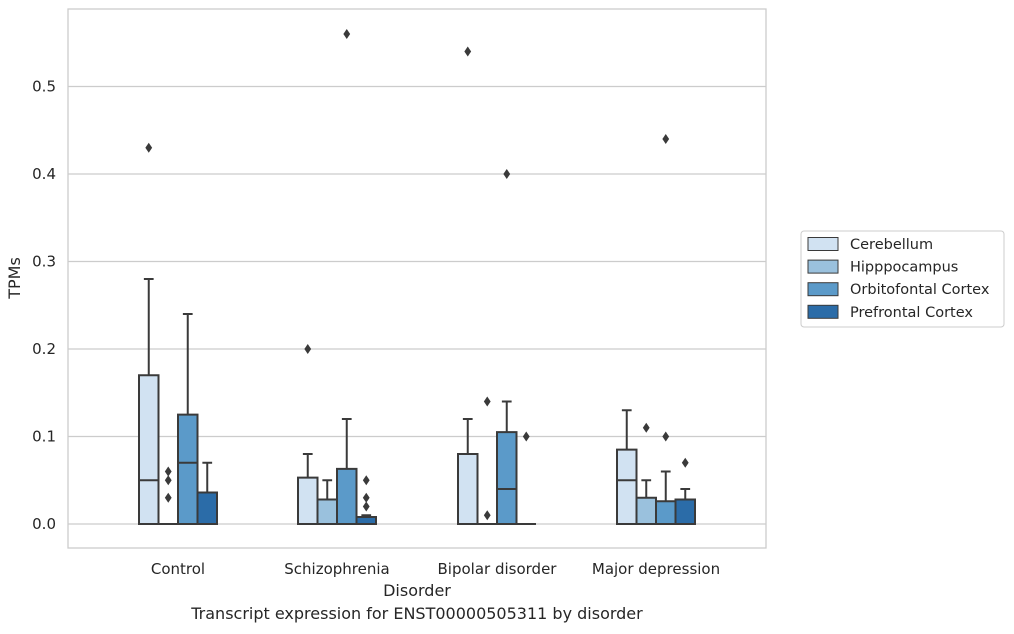  Describe the element at coordinates (44, 262) in the screenshot. I see `y-tick-label: 0.3` at that location.